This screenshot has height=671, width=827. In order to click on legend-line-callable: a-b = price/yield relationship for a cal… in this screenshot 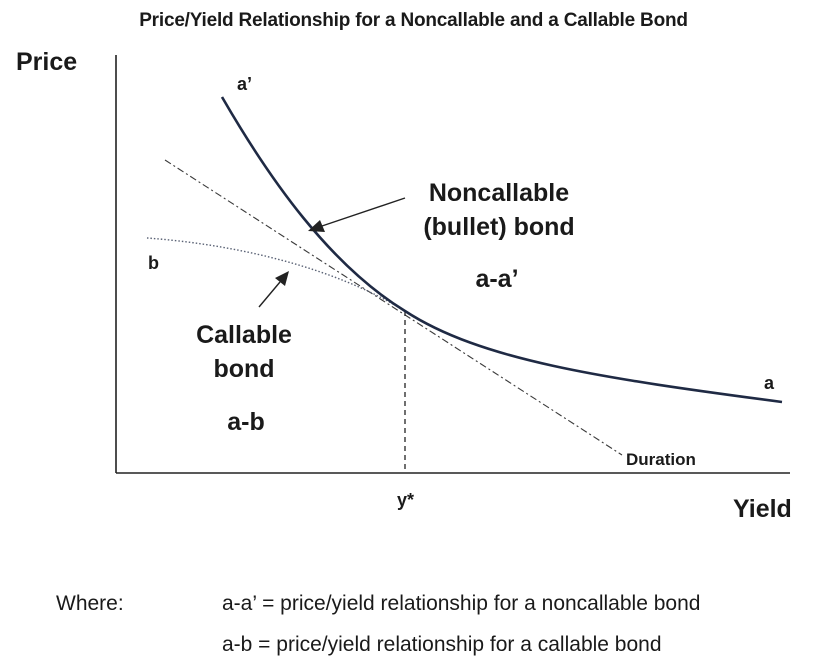, I will do `click(442, 644)`.